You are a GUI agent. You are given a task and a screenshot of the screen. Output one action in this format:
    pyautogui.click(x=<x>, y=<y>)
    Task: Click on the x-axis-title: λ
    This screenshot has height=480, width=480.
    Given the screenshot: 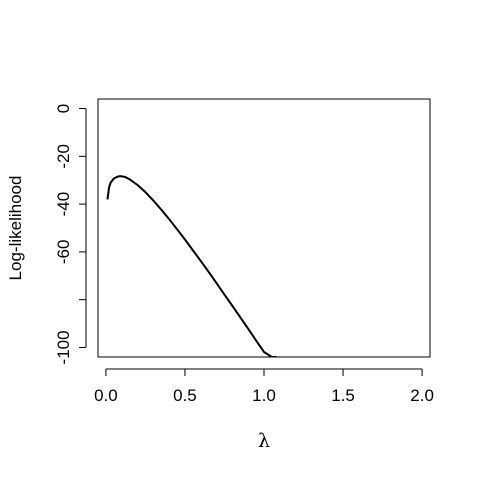 What is the action you would take?
    pyautogui.click(x=264, y=441)
    